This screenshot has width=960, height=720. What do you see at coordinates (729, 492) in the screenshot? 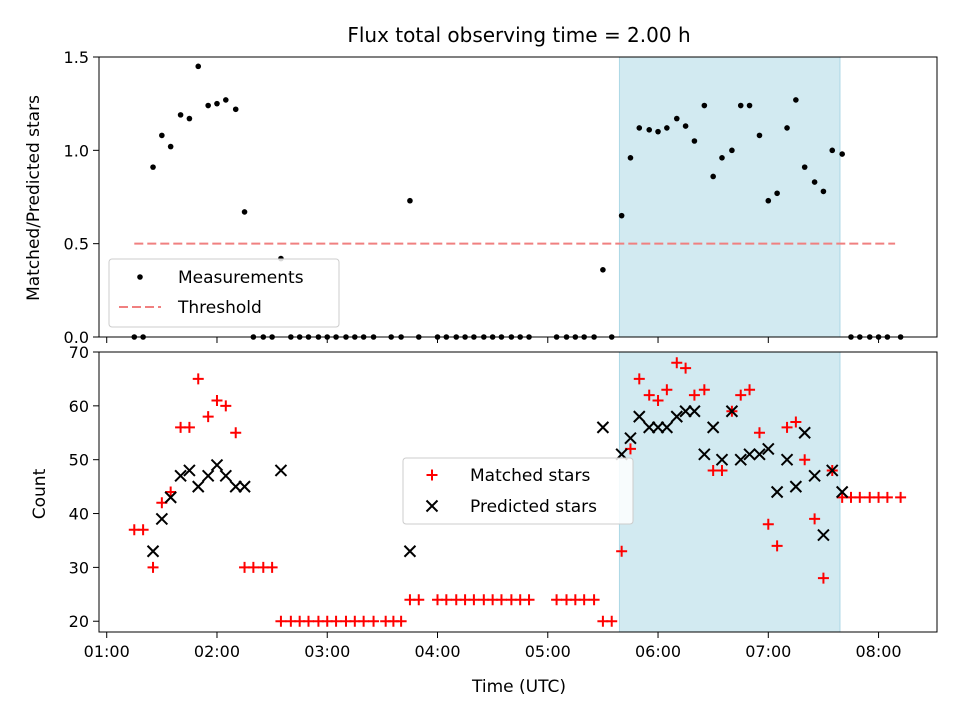
I see `bottom-shaded-region` at bounding box center [729, 492].